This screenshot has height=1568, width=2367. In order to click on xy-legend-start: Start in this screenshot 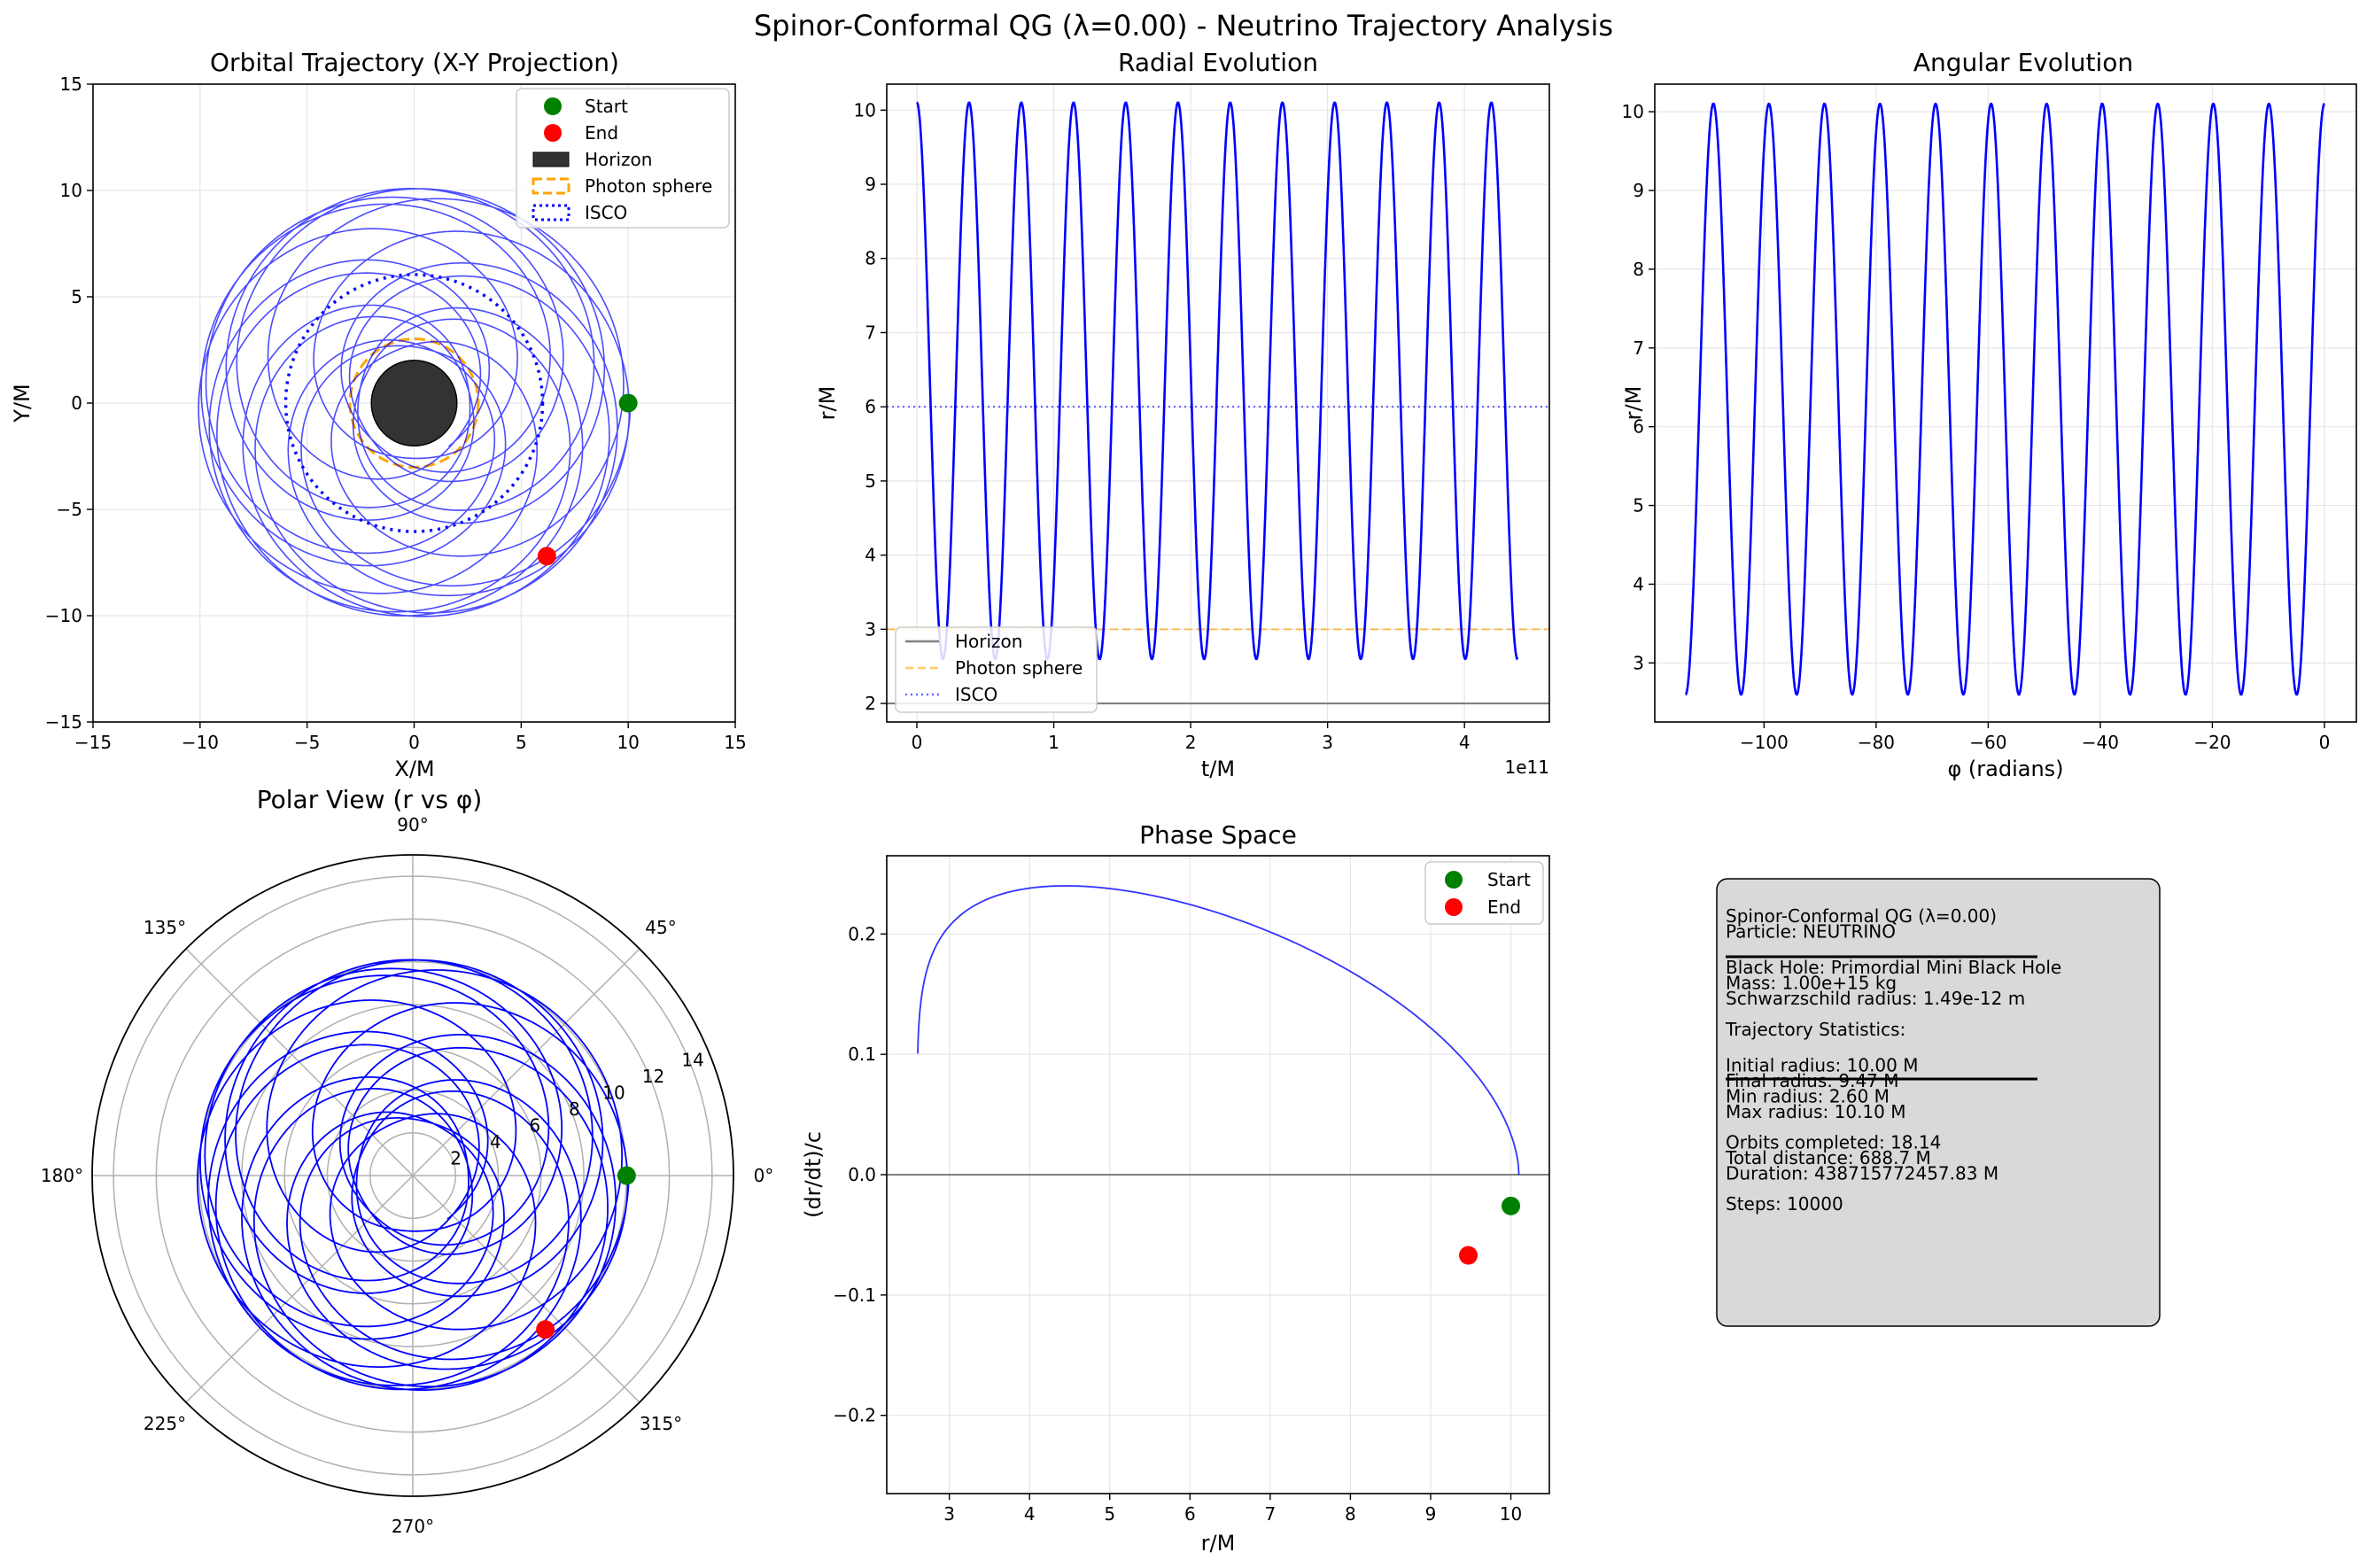, I will do `click(606, 106)`.